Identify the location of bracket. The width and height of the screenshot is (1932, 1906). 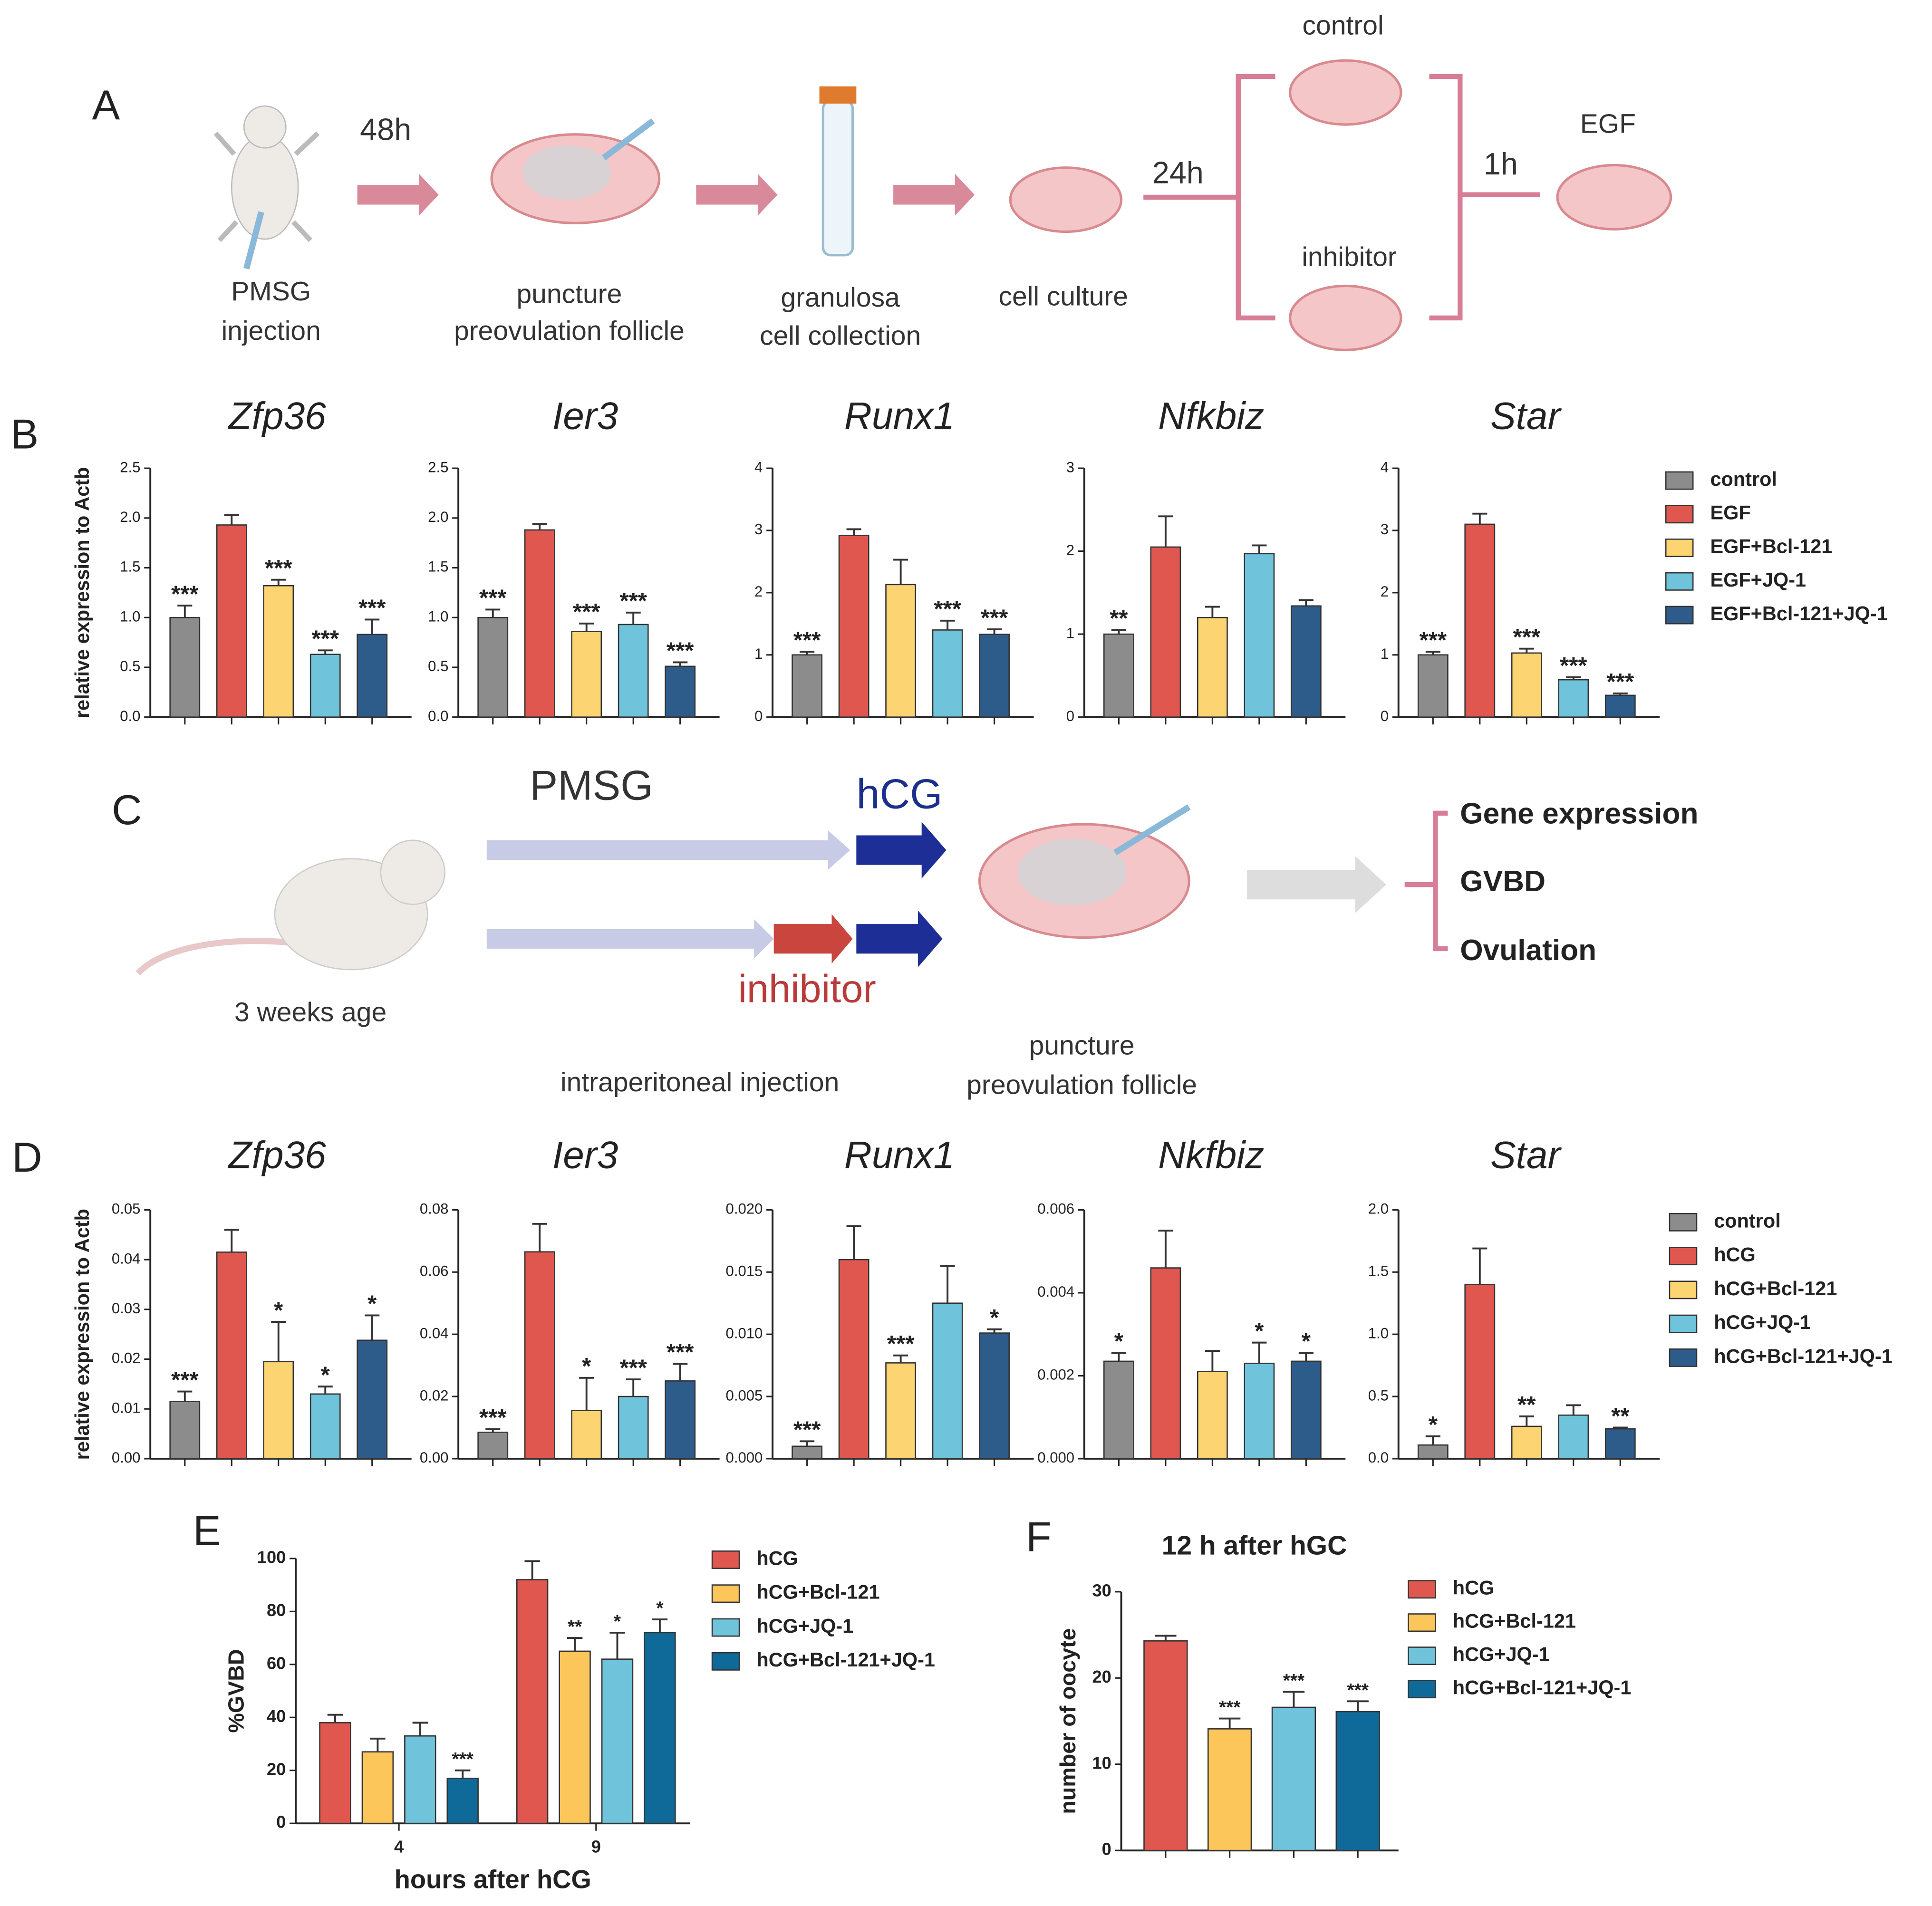
(1341, 197).